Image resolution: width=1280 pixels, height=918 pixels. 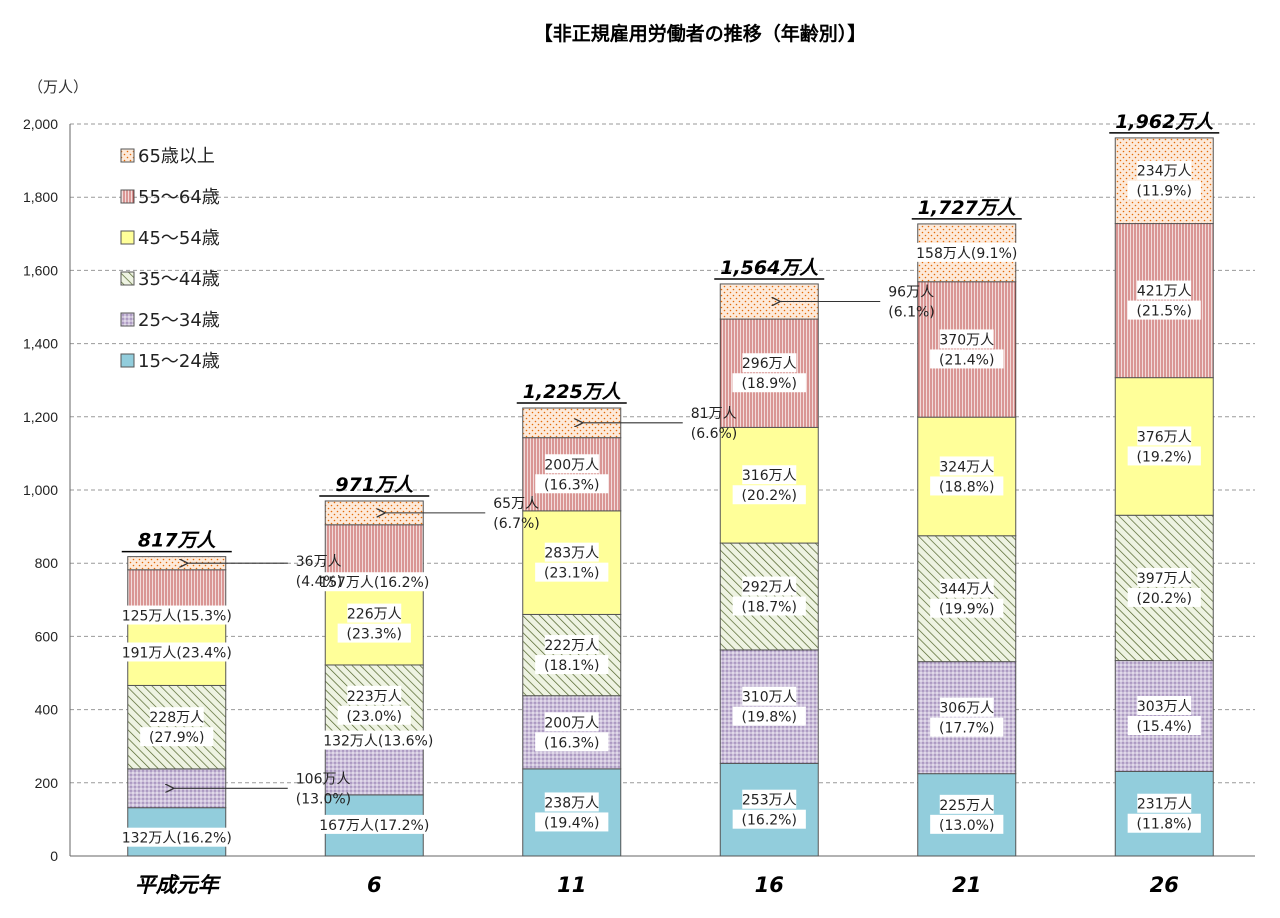 What do you see at coordinates (911, 313) in the screenshot?
I see `data-label: (6.1%)` at bounding box center [911, 313].